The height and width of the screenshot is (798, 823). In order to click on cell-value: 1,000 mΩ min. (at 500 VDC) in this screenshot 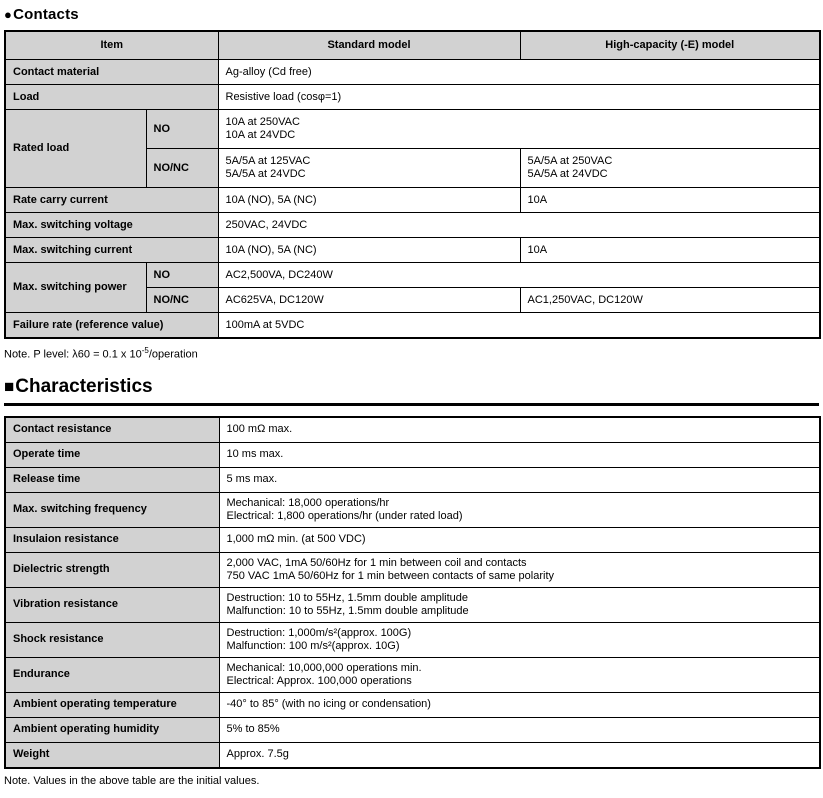, I will do `click(519, 539)`.